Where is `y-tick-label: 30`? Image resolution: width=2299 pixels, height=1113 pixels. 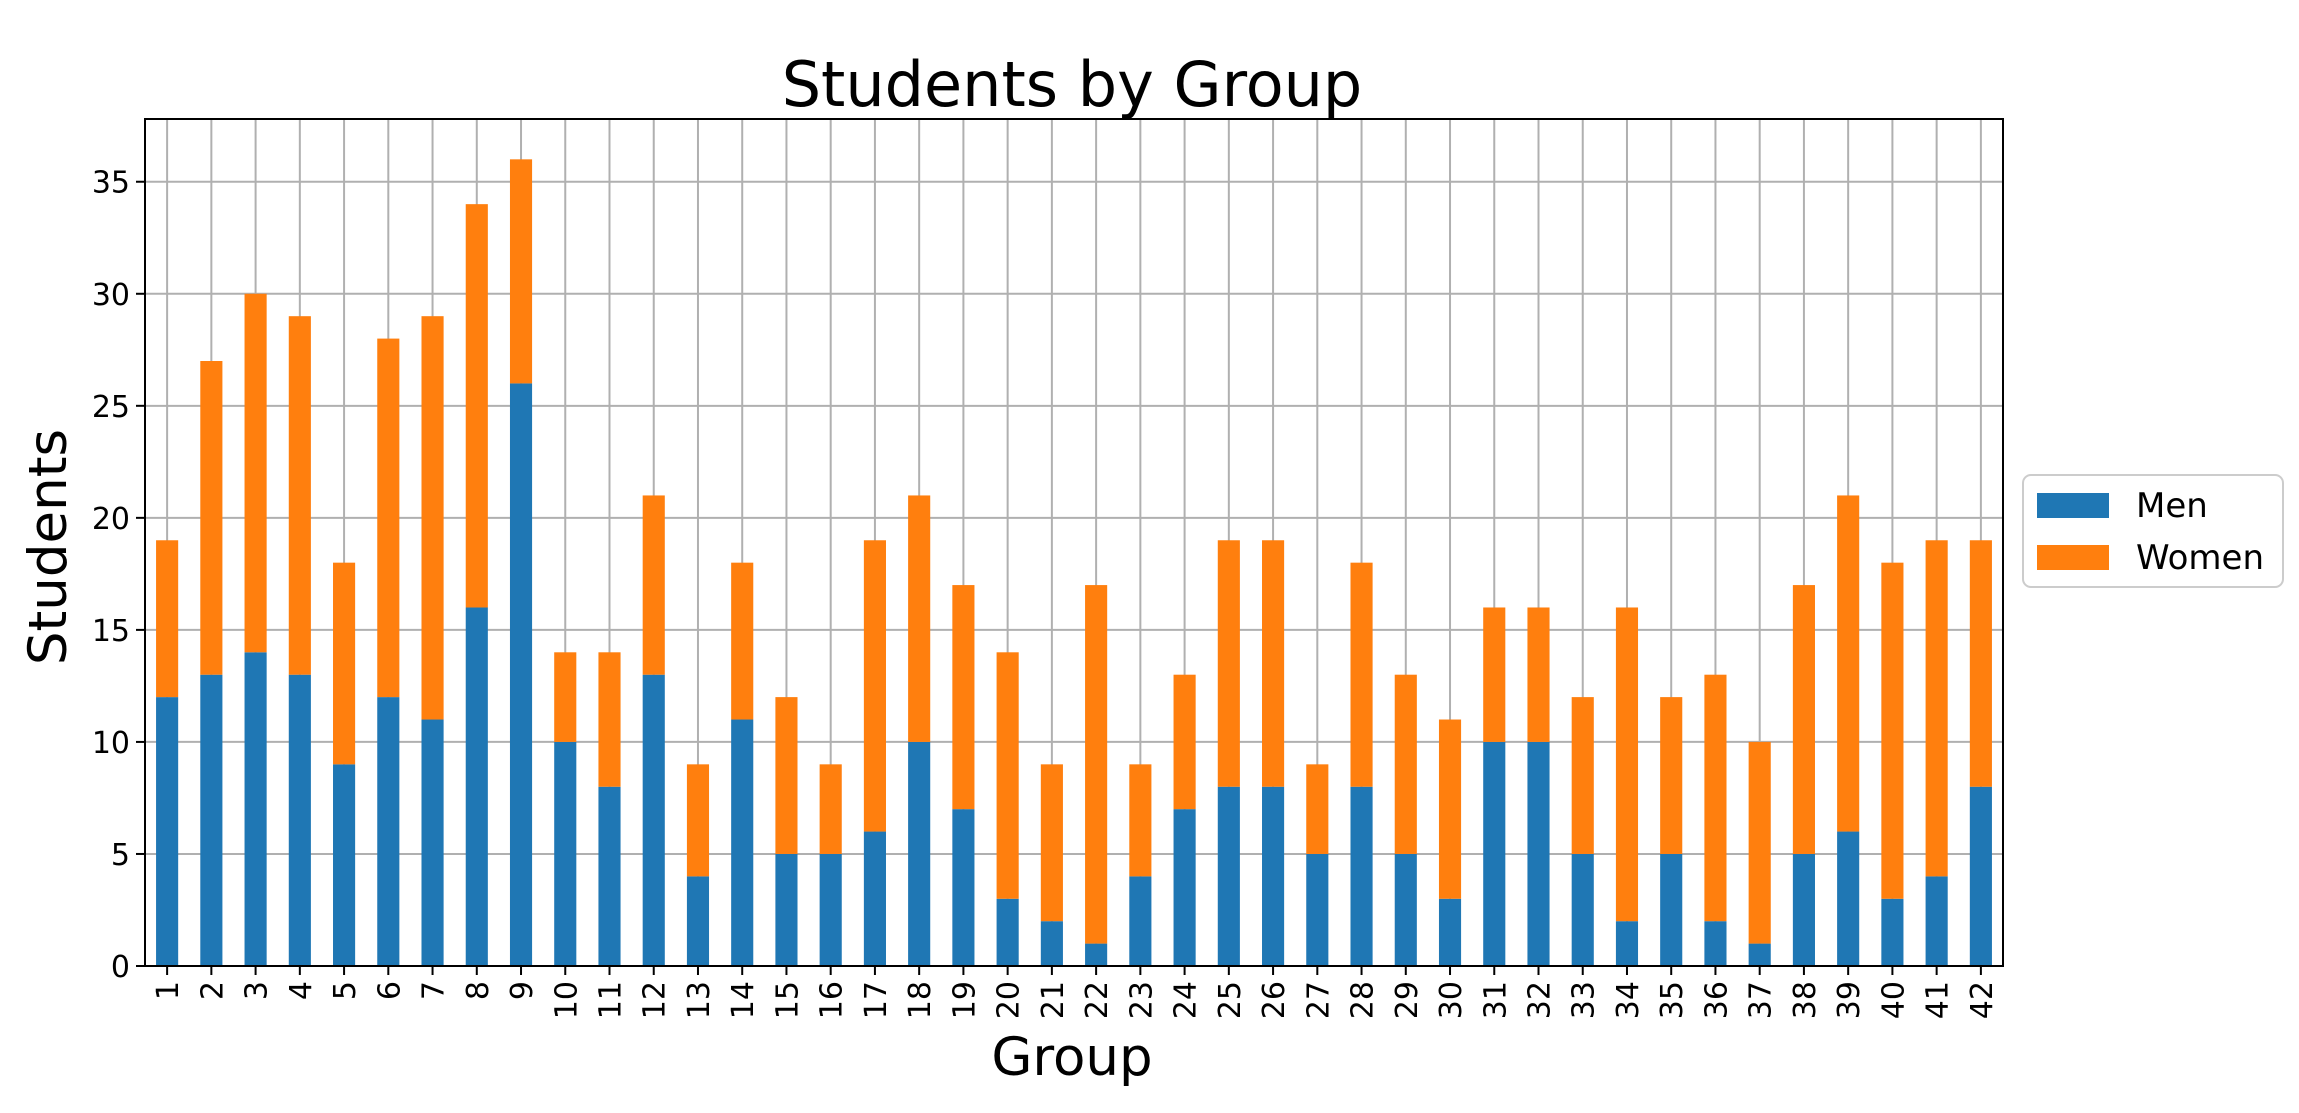
y-tick-label: 30 is located at coordinates (111, 295).